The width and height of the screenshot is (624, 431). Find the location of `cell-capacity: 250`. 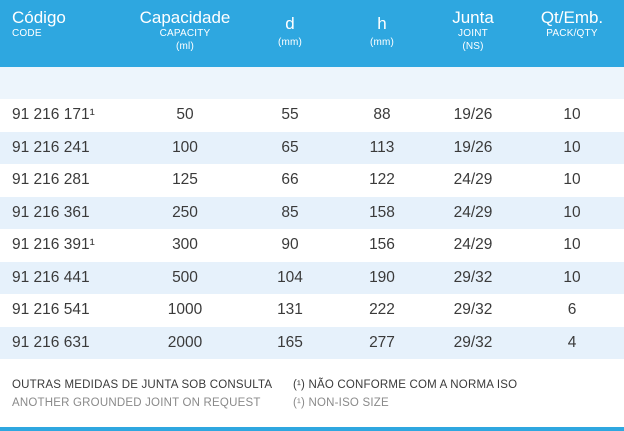

cell-capacity: 250 is located at coordinates (185, 212).